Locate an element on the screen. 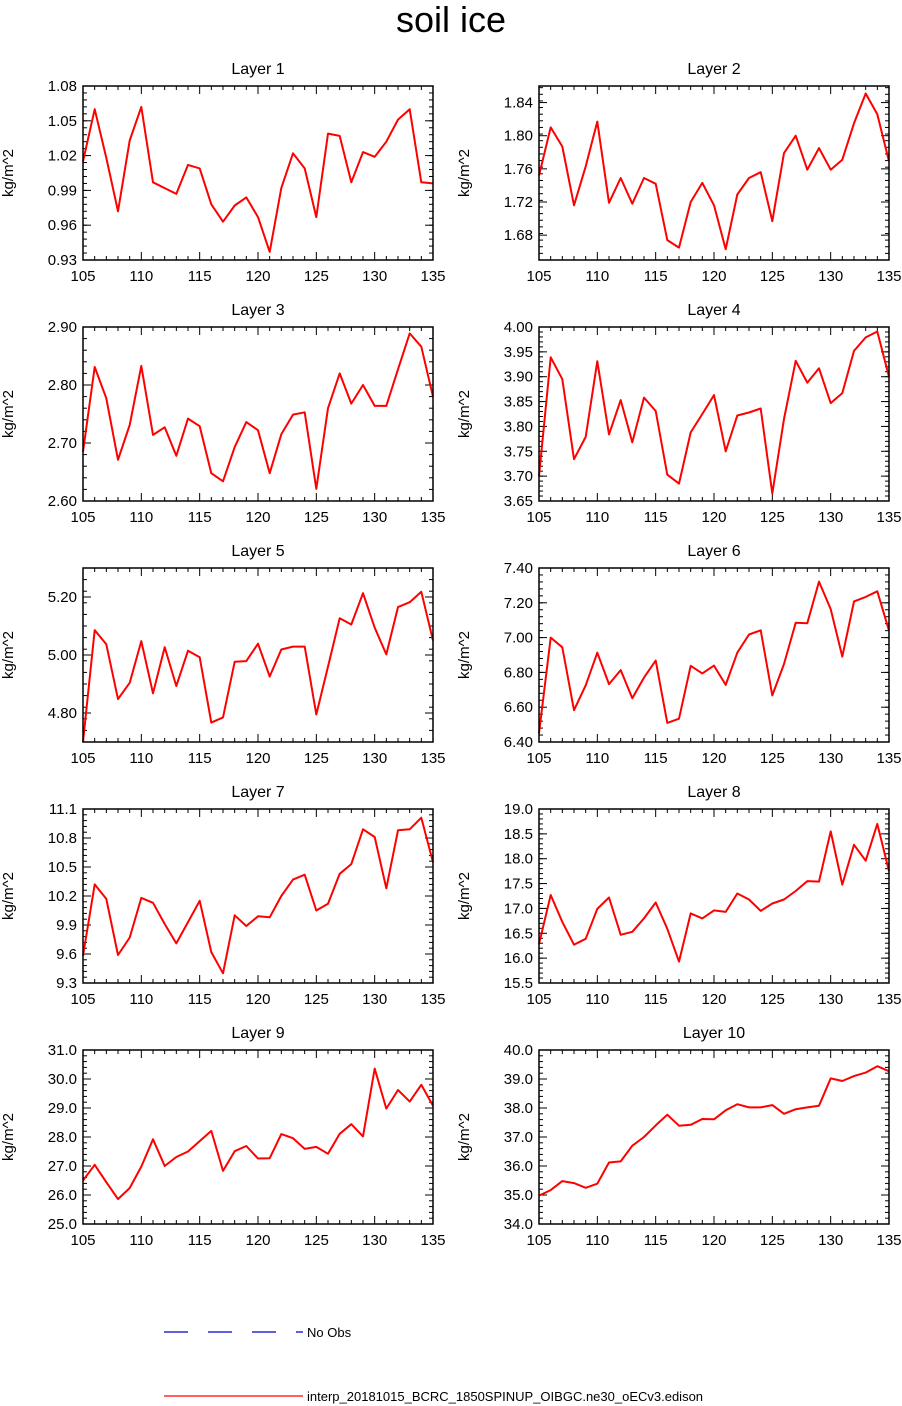 This screenshot has height=1406, width=902. layer-5-ytick-label: 5.00 is located at coordinates (62, 655).